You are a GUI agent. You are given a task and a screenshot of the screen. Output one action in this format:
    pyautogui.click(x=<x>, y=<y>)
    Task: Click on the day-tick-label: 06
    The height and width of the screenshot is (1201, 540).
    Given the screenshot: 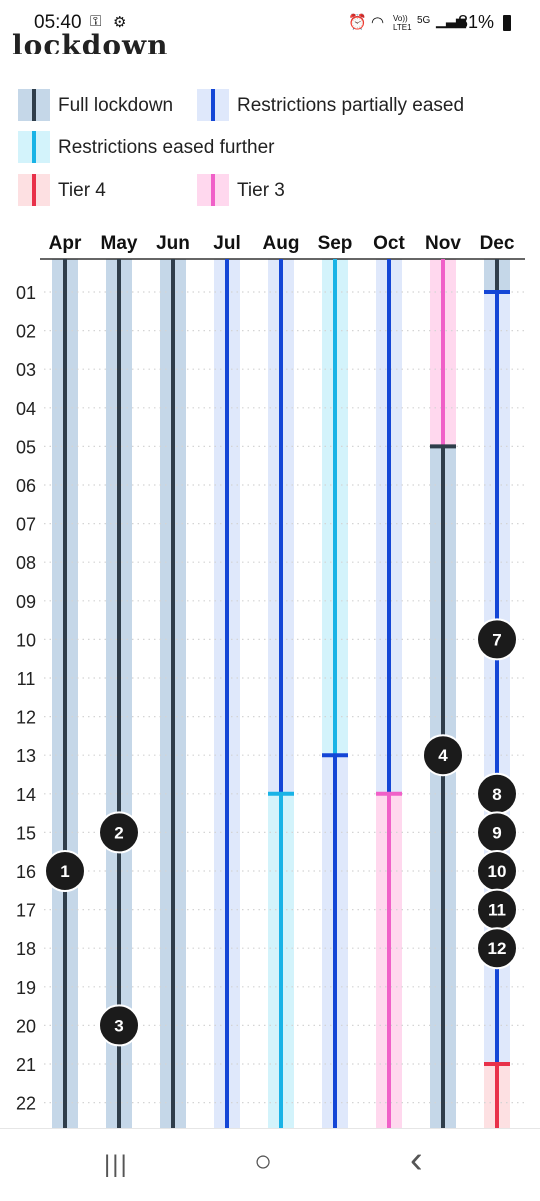 What is the action you would take?
    pyautogui.click(x=26, y=486)
    